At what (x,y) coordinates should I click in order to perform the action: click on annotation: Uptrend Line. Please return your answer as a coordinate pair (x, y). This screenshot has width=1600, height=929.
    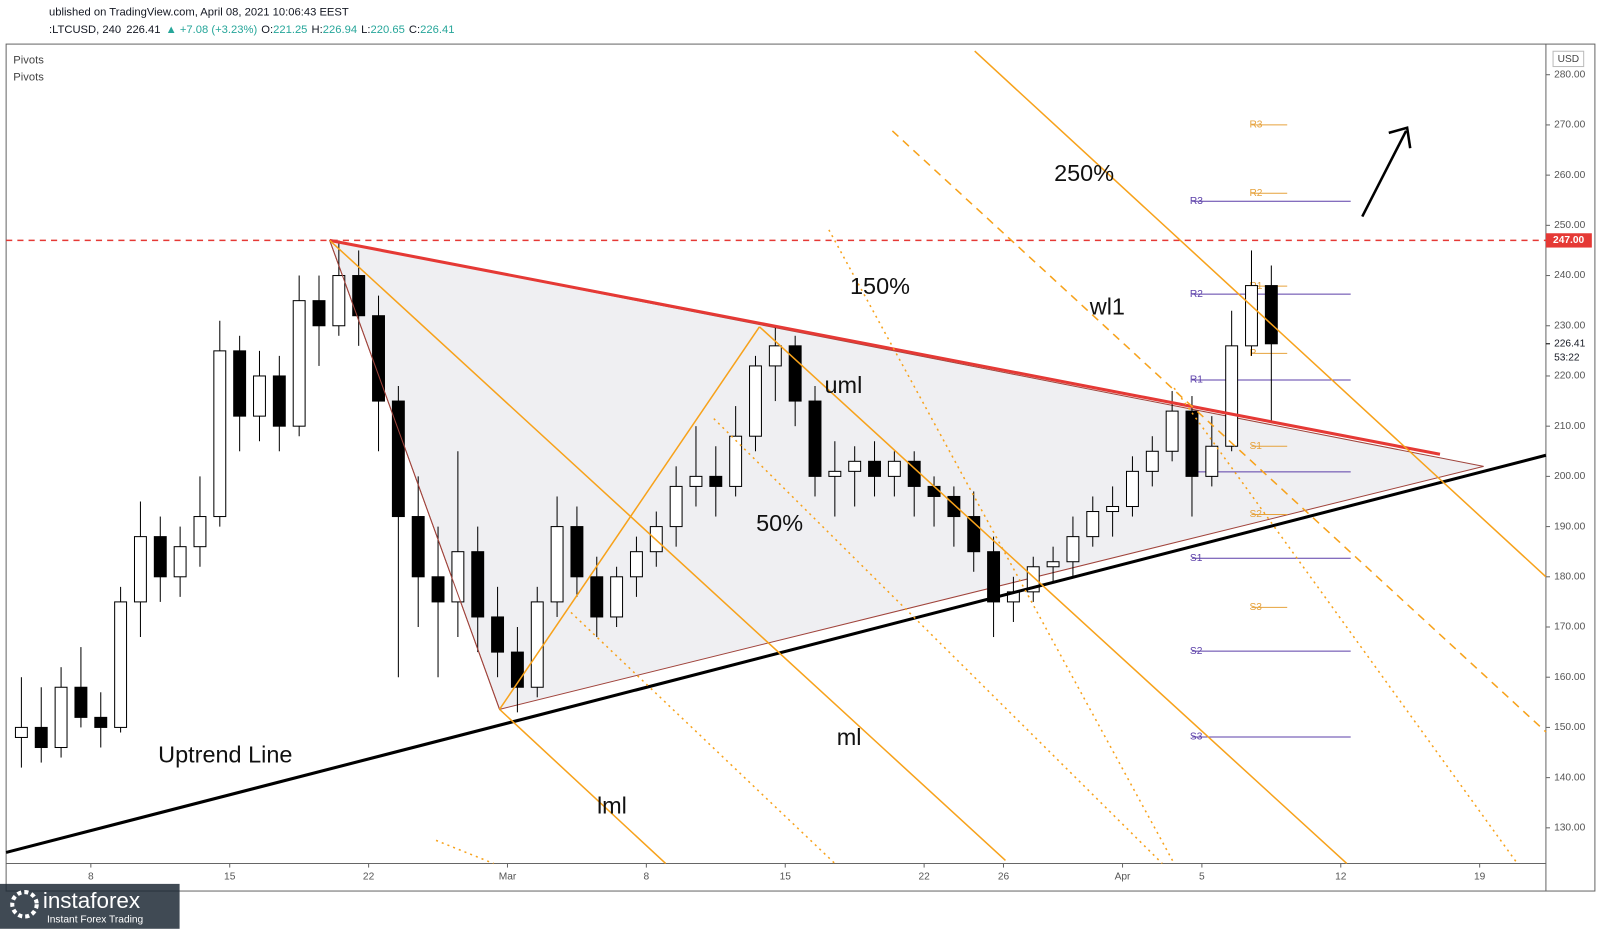
    Looking at the image, I should click on (225, 755).